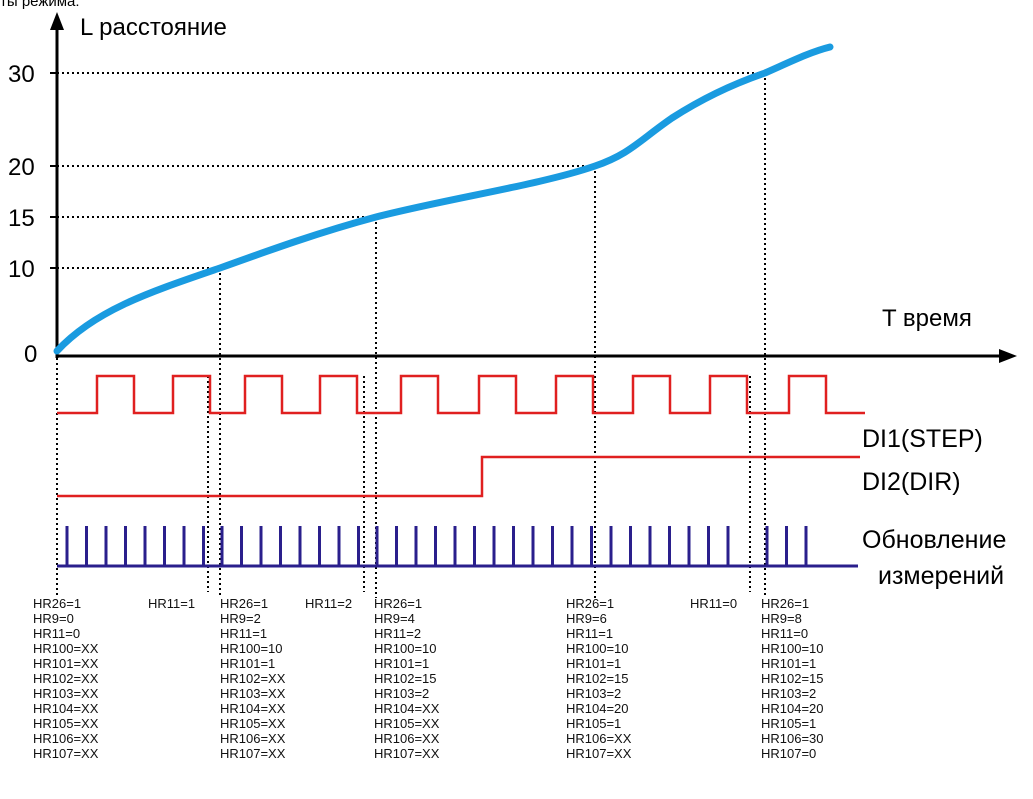 Image resolution: width=1033 pixels, height=799 pixels. I want to click on register-value: HR9=8, so click(781, 618).